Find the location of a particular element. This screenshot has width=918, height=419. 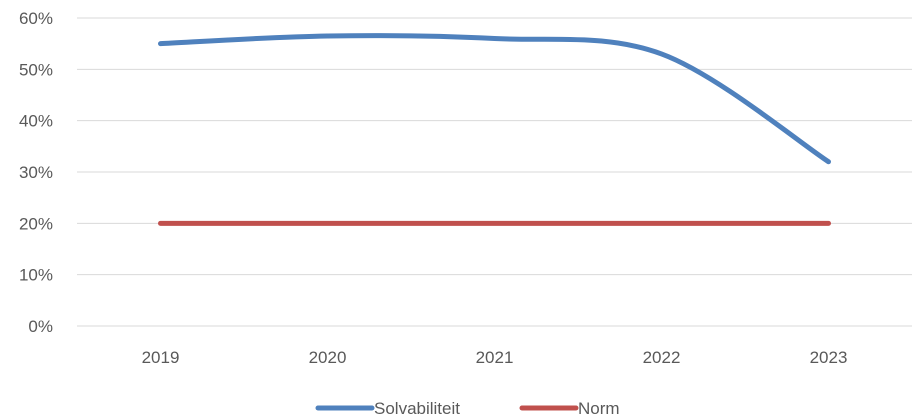

y-tick-label: 20% is located at coordinates (36, 223).